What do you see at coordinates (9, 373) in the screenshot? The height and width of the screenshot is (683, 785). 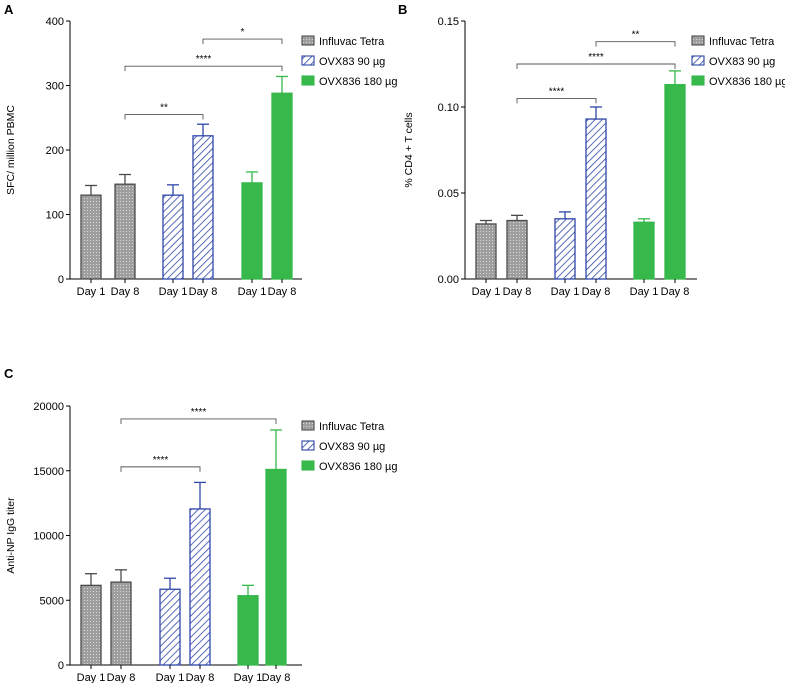 I see `panel-letter: C` at bounding box center [9, 373].